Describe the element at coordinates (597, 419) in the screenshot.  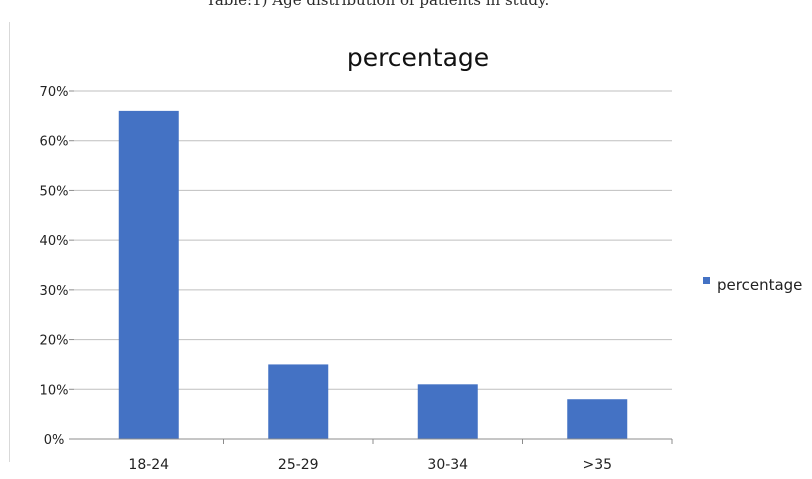
I see `bar->35` at that location.